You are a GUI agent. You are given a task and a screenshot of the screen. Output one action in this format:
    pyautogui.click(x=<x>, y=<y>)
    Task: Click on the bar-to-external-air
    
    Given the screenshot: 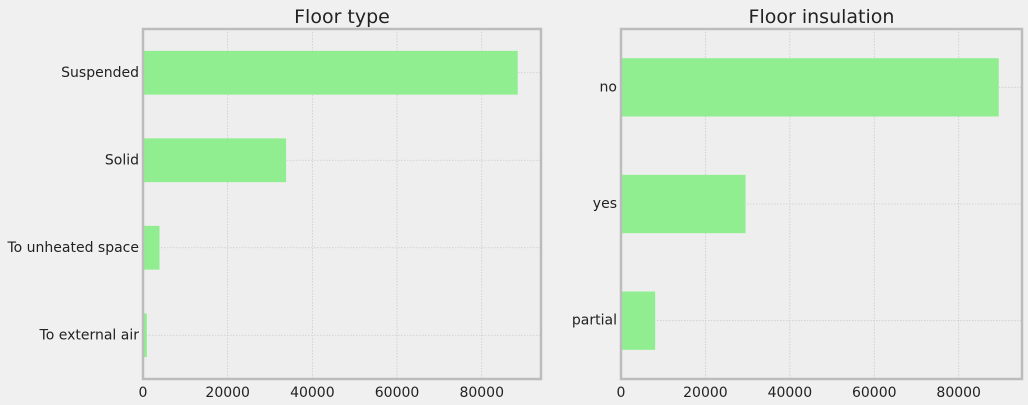 What is the action you would take?
    pyautogui.click(x=145, y=335)
    